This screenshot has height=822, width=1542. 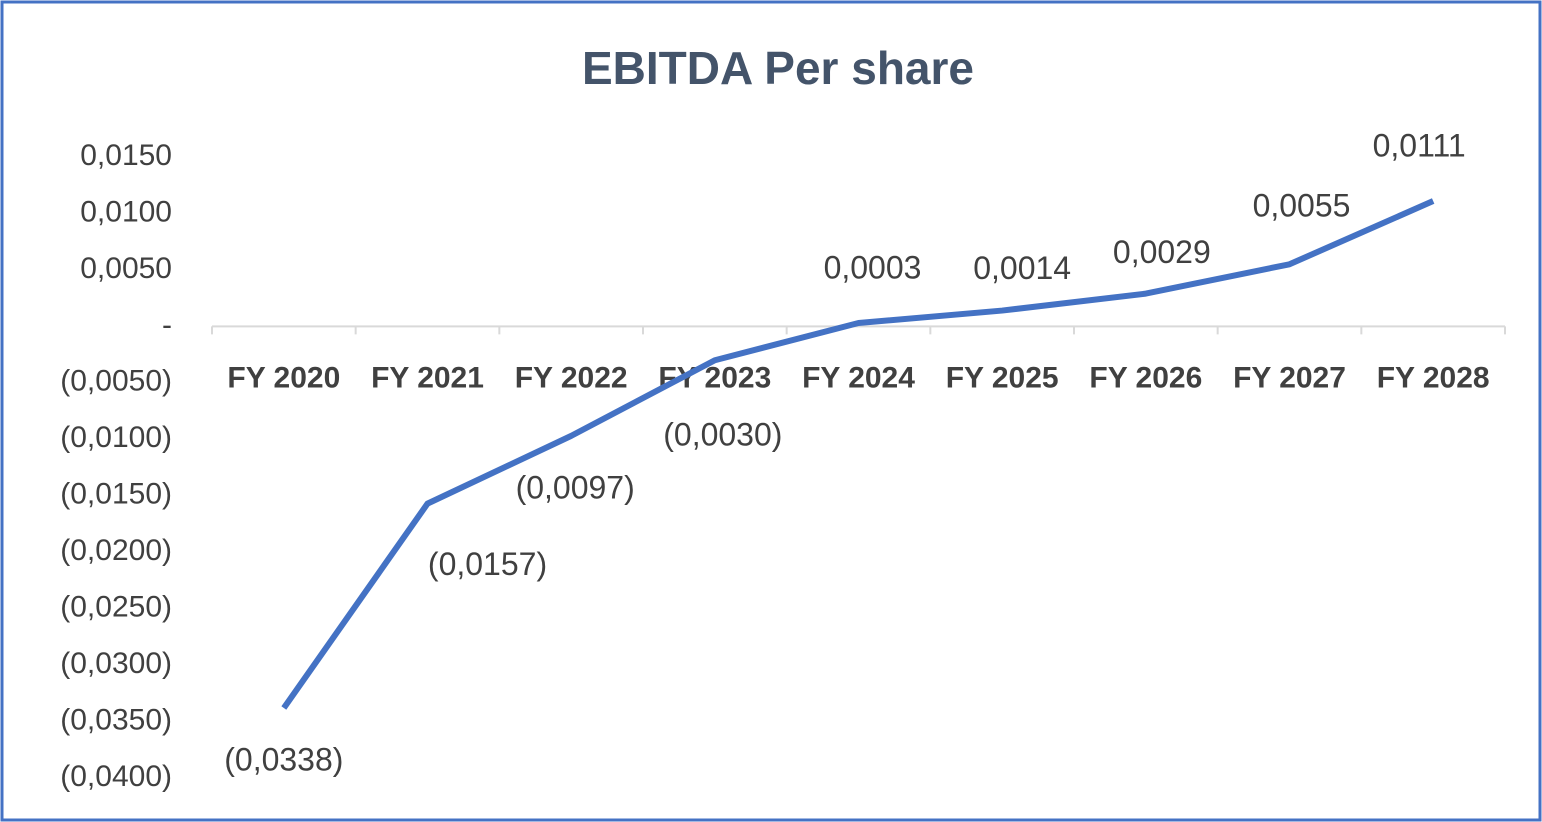 I want to click on y-tick-label: (0,0150), so click(x=116, y=494).